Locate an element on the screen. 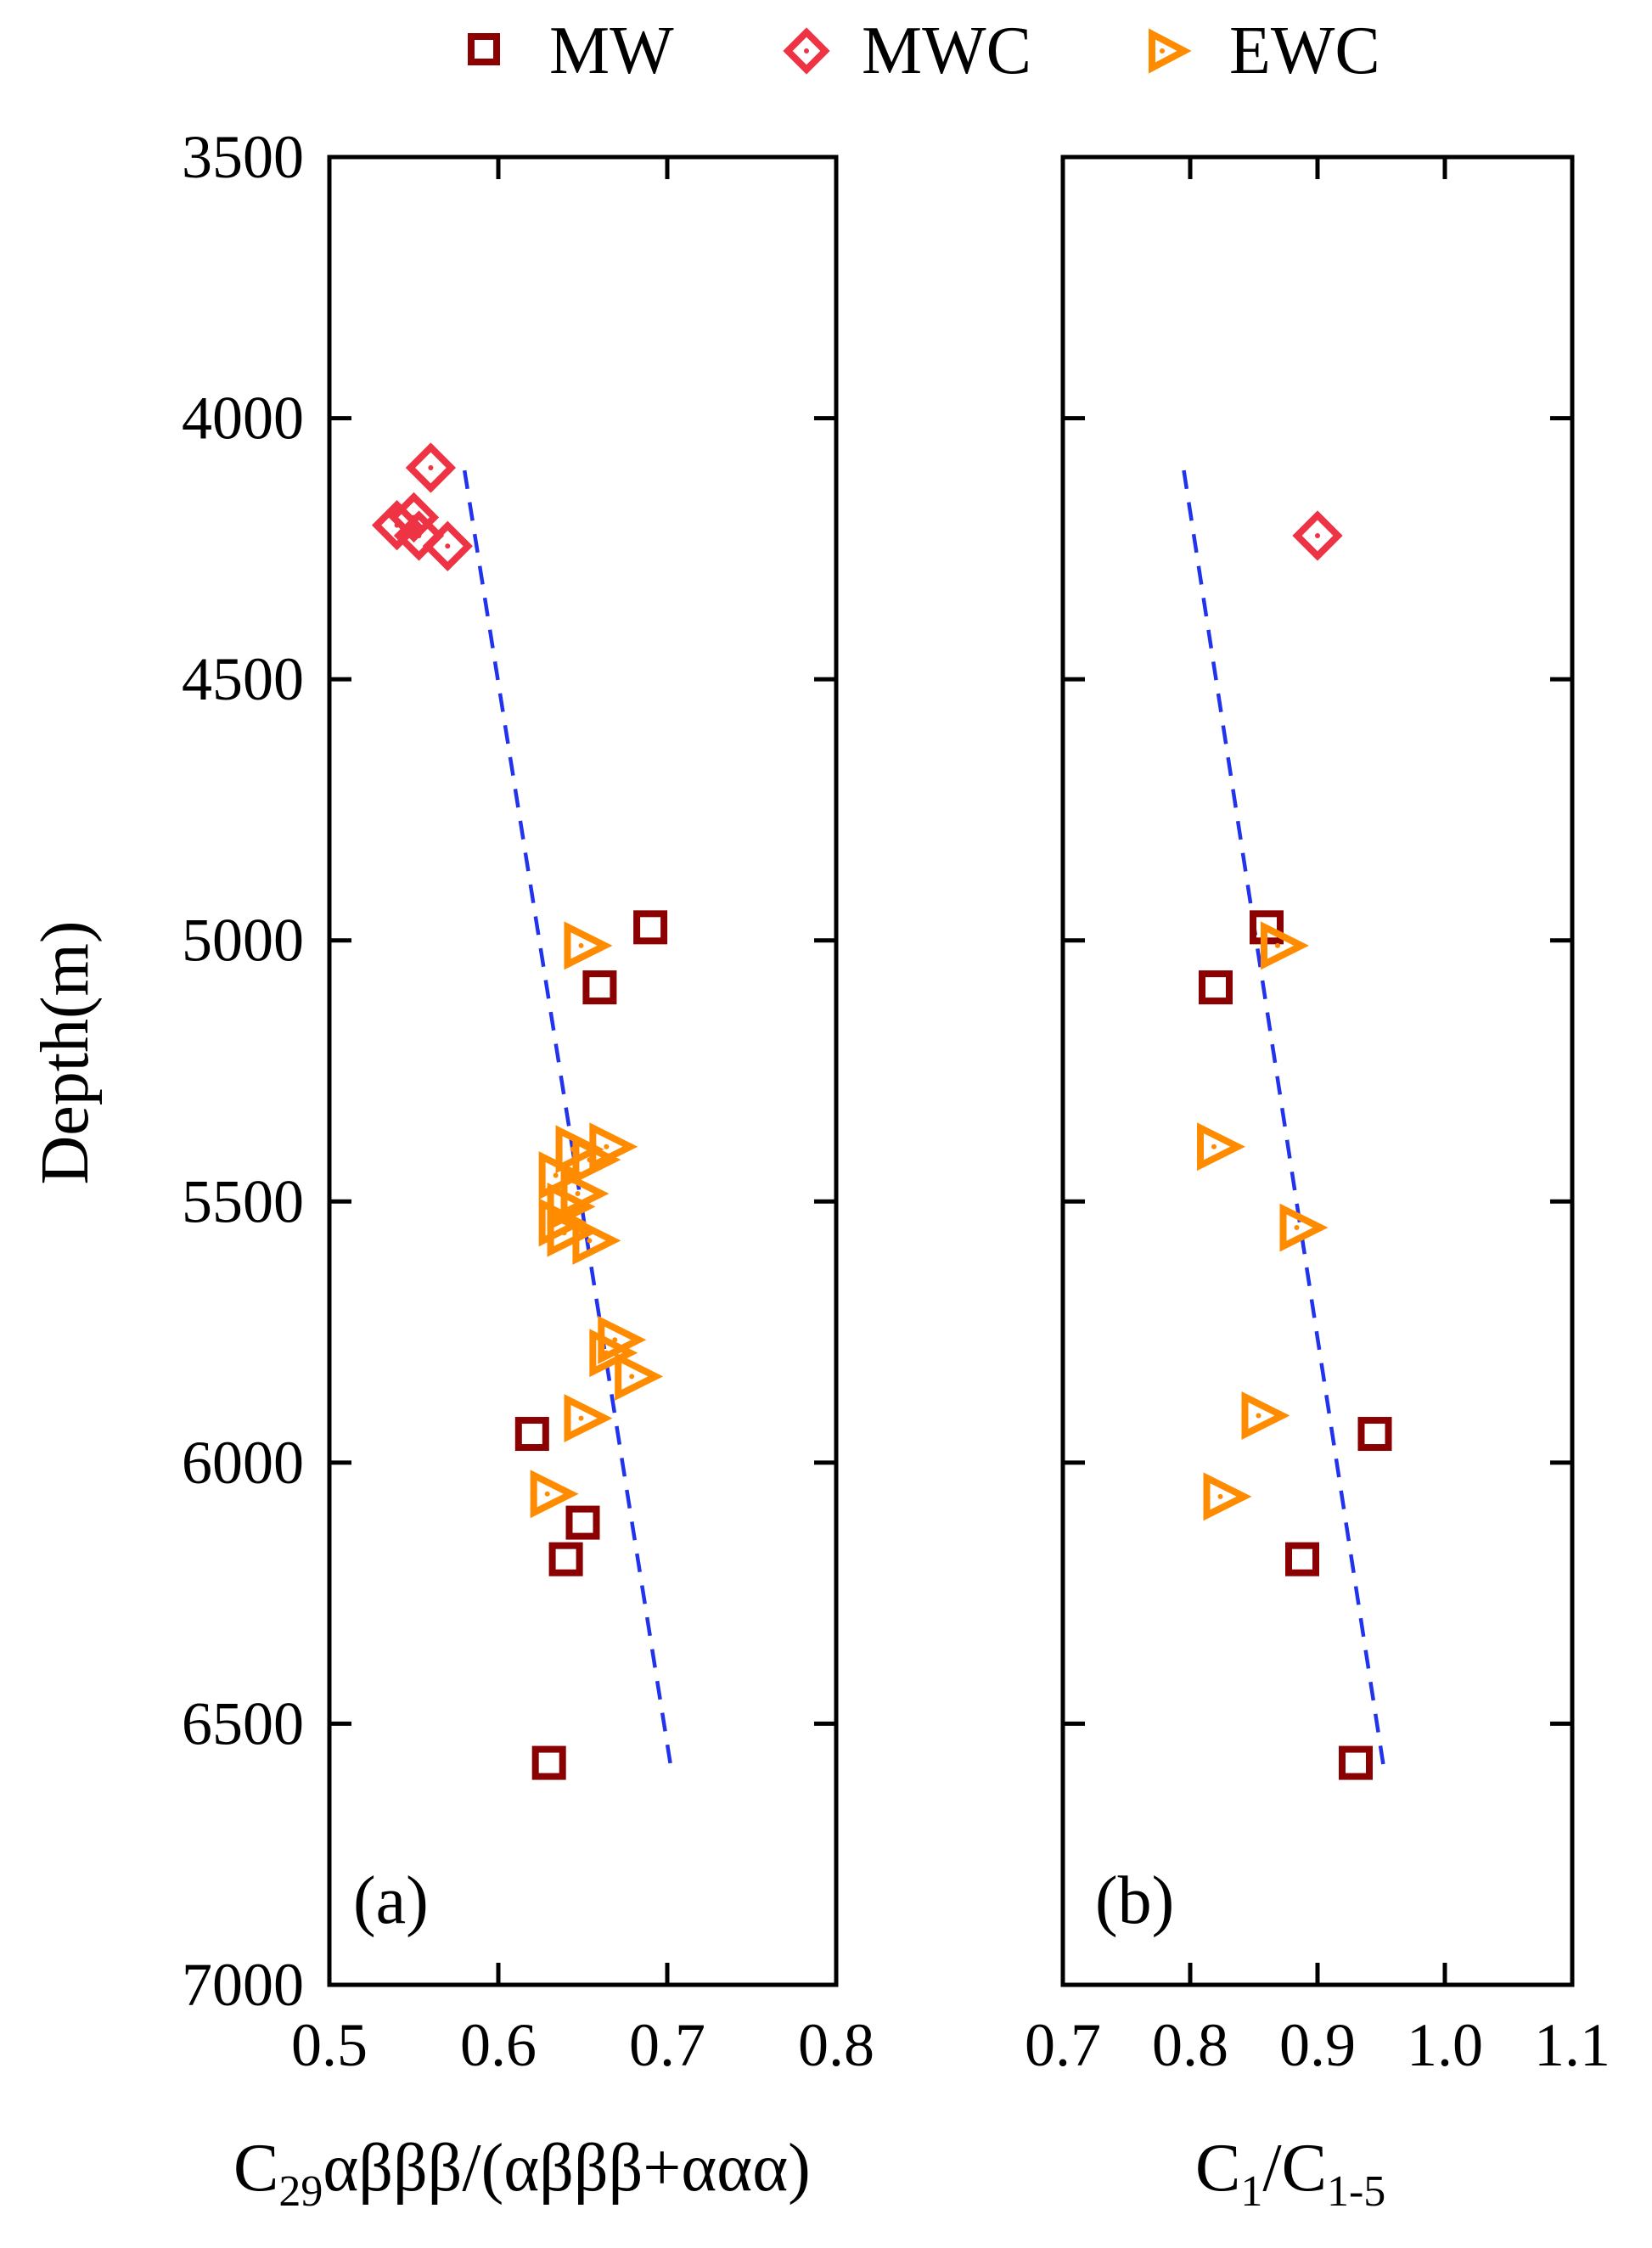 The height and width of the screenshot is (2248, 1652). point-a-mwc-2-dot is located at coordinates (397, 525).